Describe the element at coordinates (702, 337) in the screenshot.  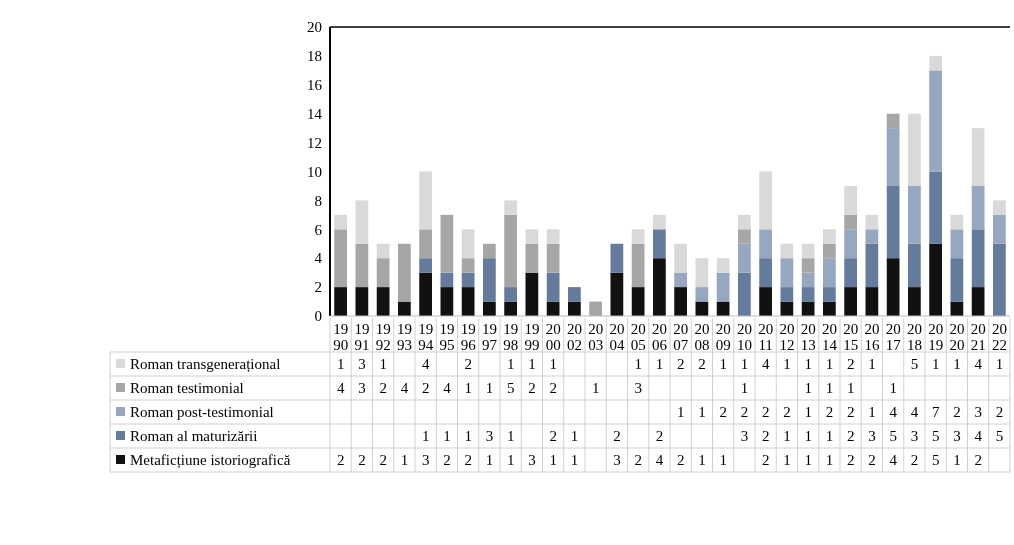
I see `x-tick-label: 2008` at that location.